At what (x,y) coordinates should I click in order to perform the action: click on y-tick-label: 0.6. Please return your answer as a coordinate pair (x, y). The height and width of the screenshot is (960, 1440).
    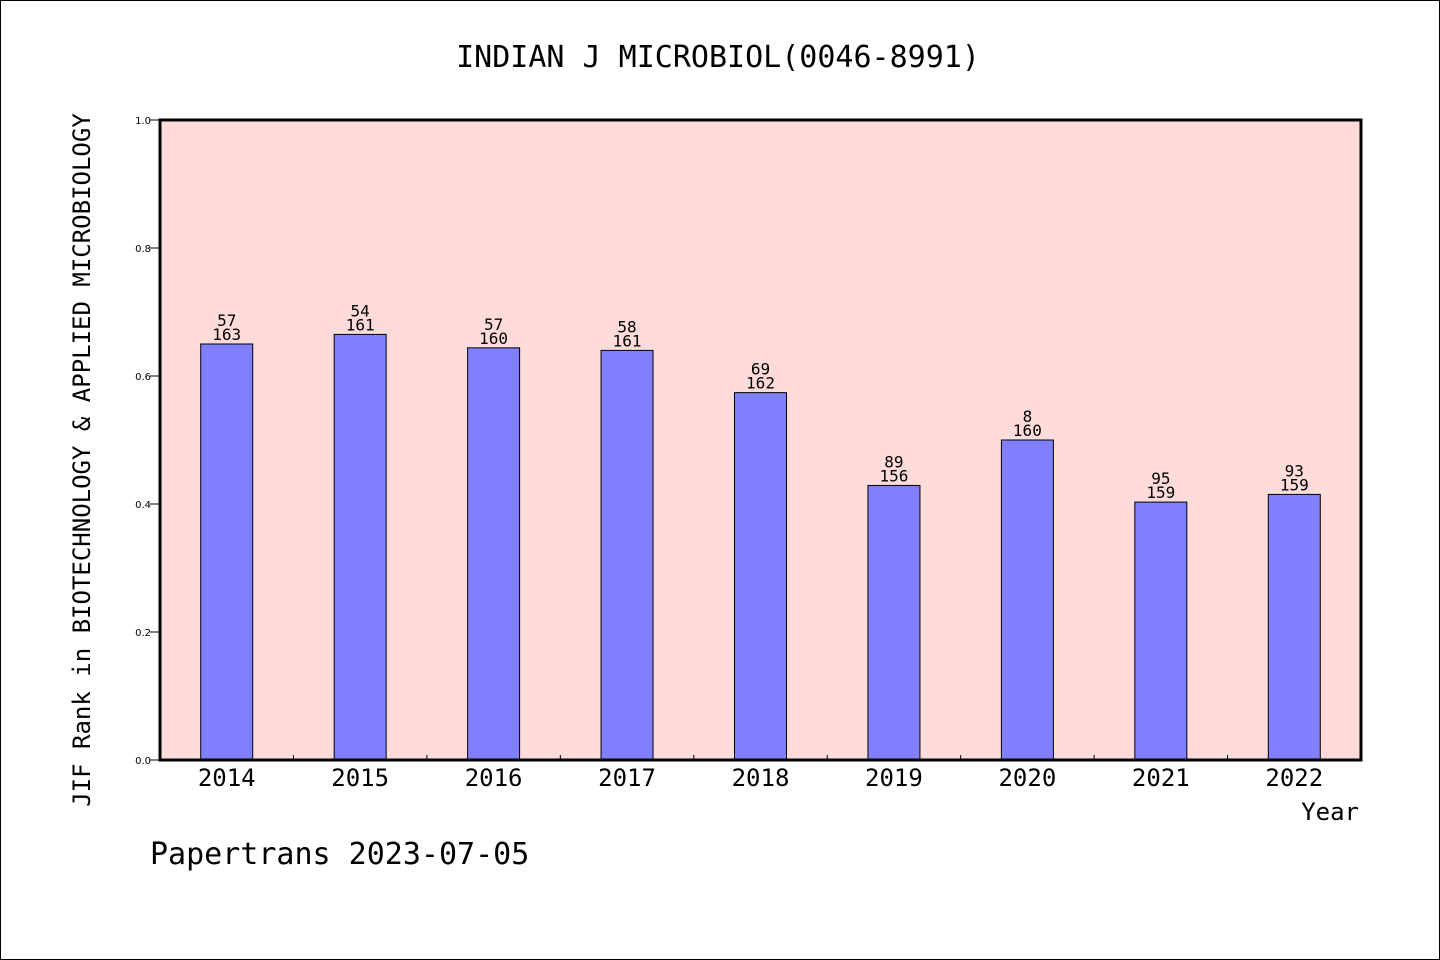
    Looking at the image, I should click on (143, 377).